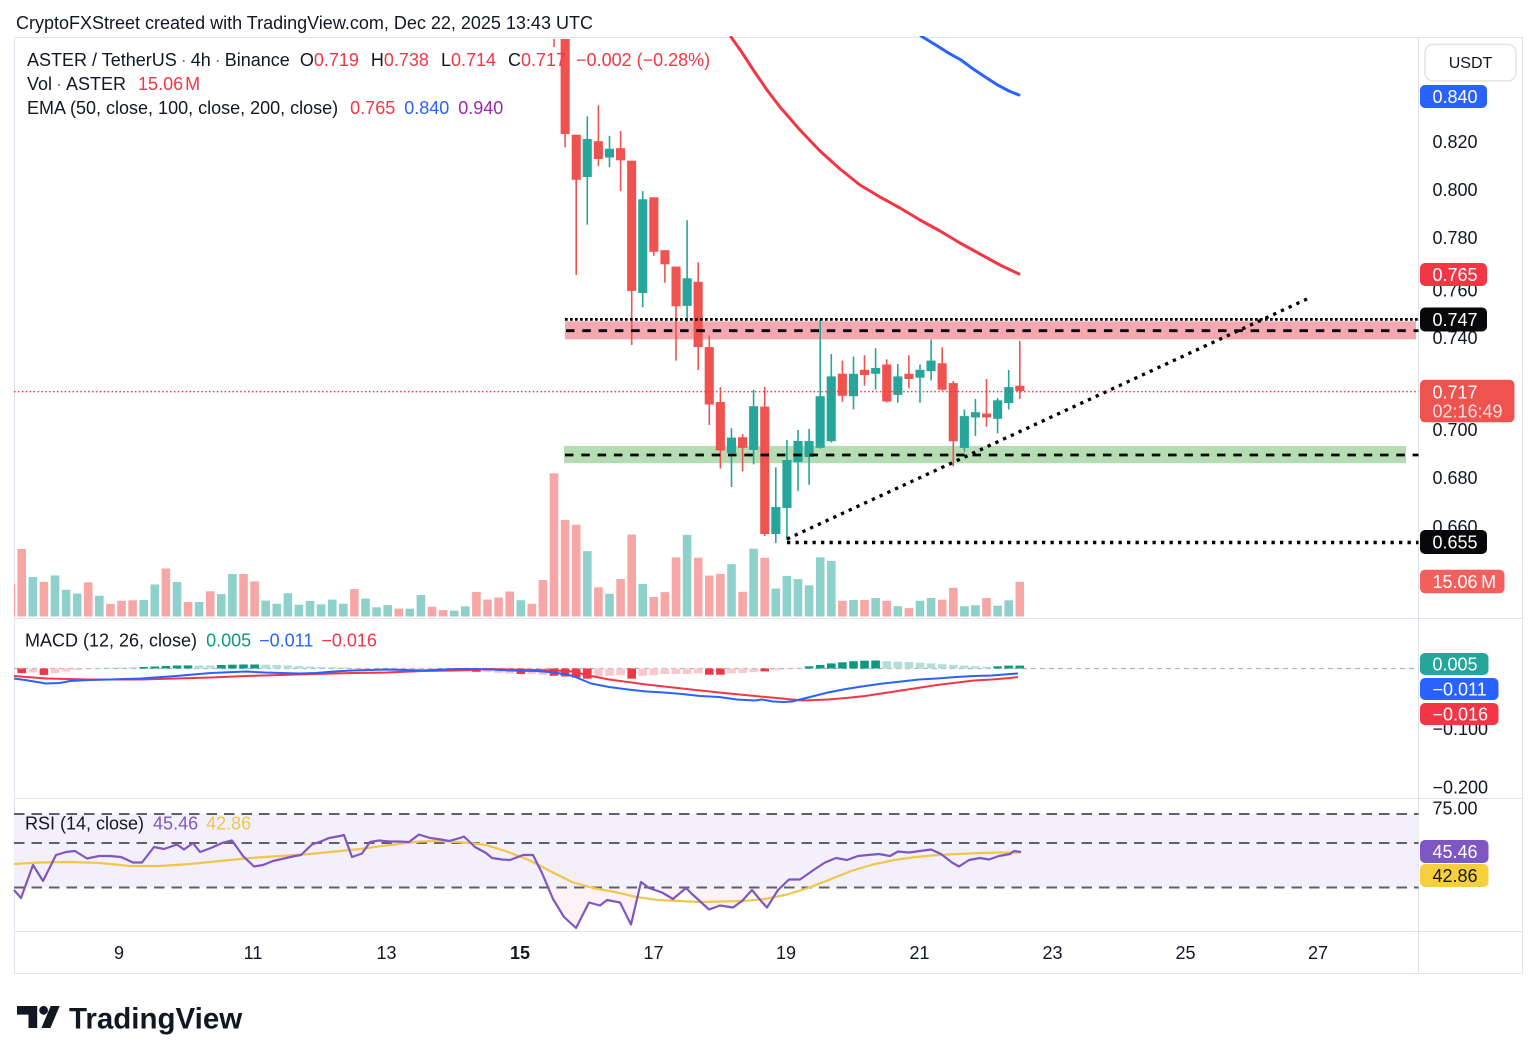 The image size is (1536, 1060). What do you see at coordinates (155, 1019) in the screenshot?
I see `svg-text: TradingView` at bounding box center [155, 1019].